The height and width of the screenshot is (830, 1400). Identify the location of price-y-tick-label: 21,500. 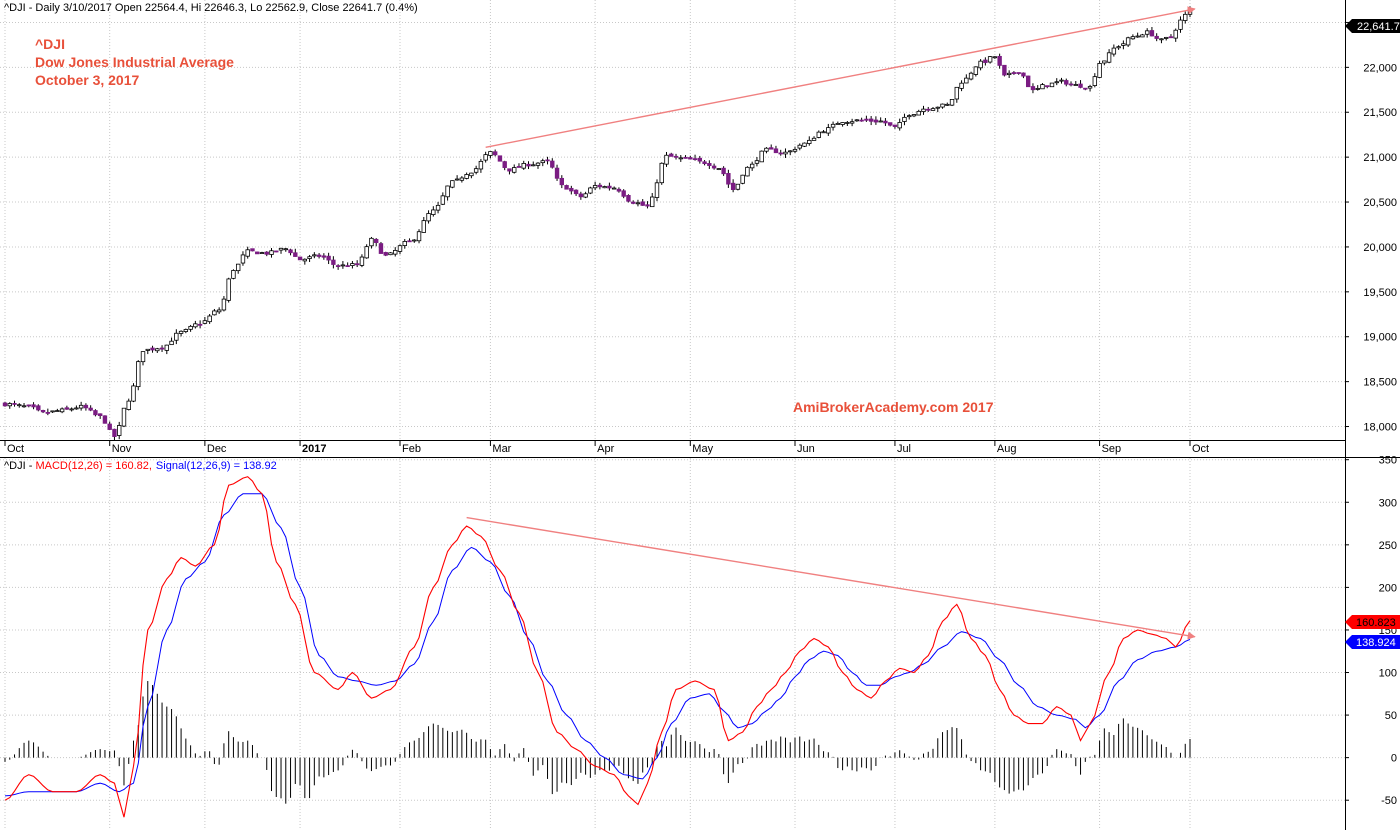
(1380, 113).